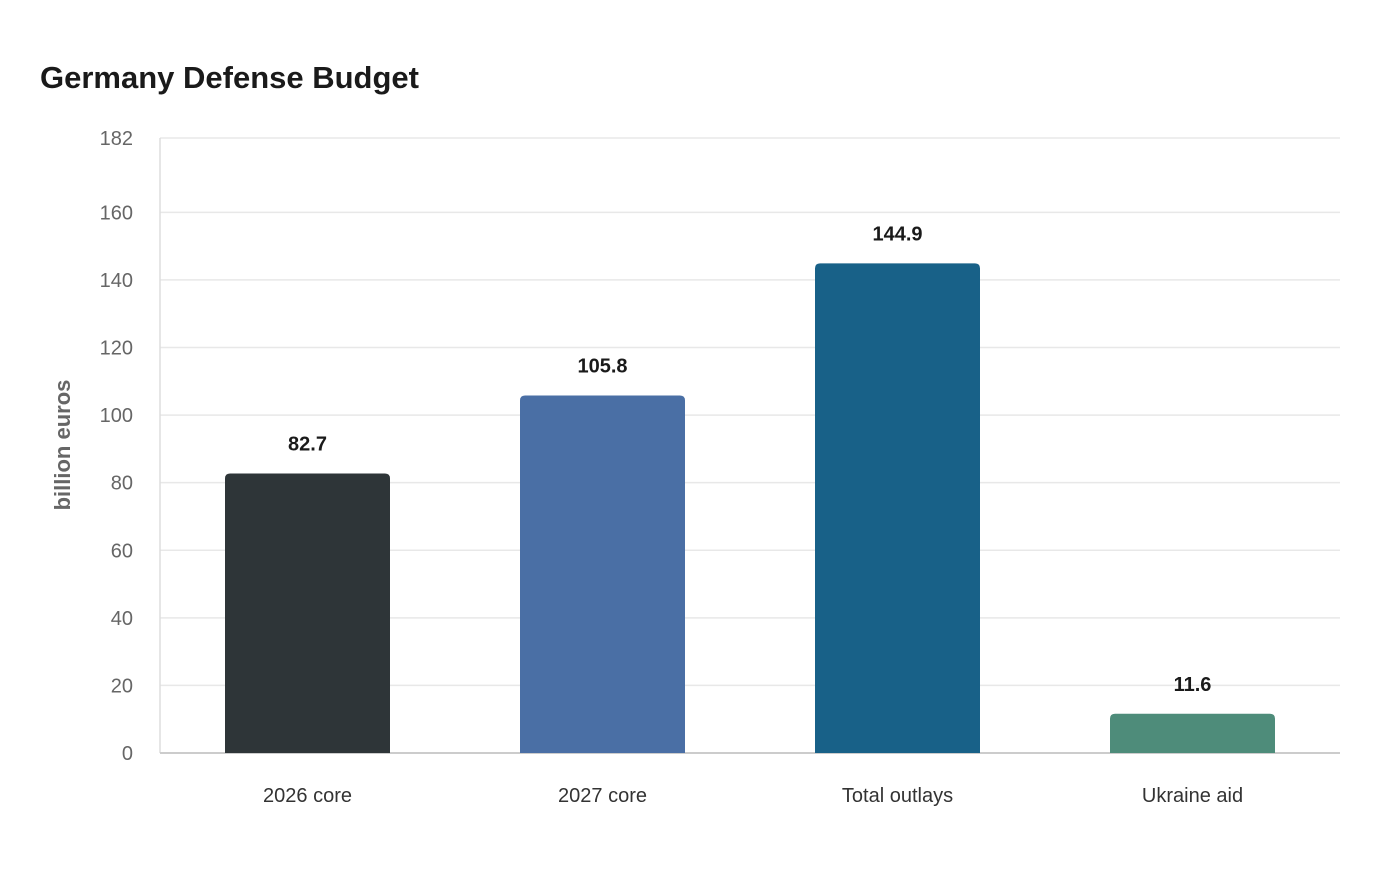  What do you see at coordinates (116, 416) in the screenshot?
I see `y-tick-label: 100` at bounding box center [116, 416].